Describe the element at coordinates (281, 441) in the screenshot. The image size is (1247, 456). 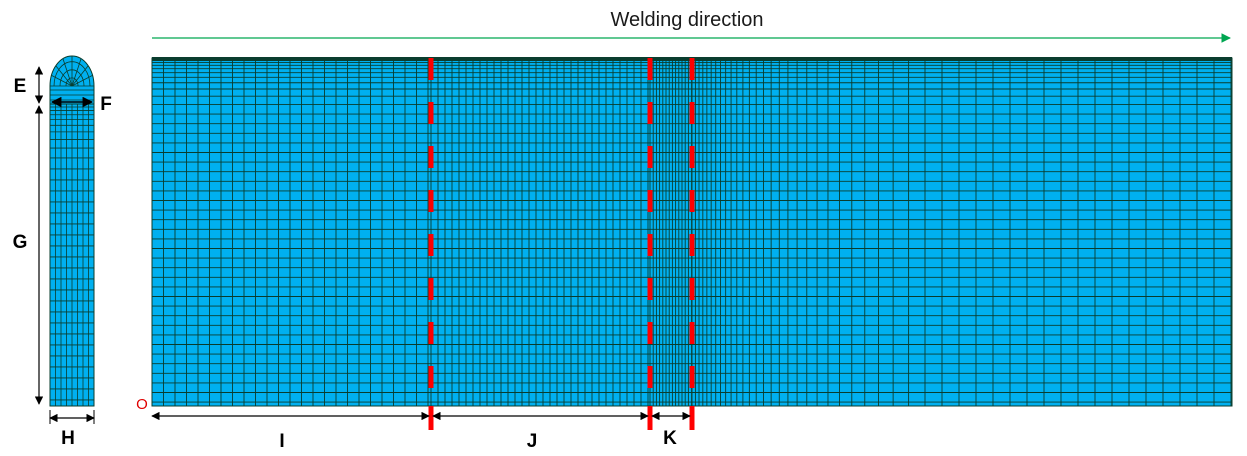
I see `label-i: I` at that location.